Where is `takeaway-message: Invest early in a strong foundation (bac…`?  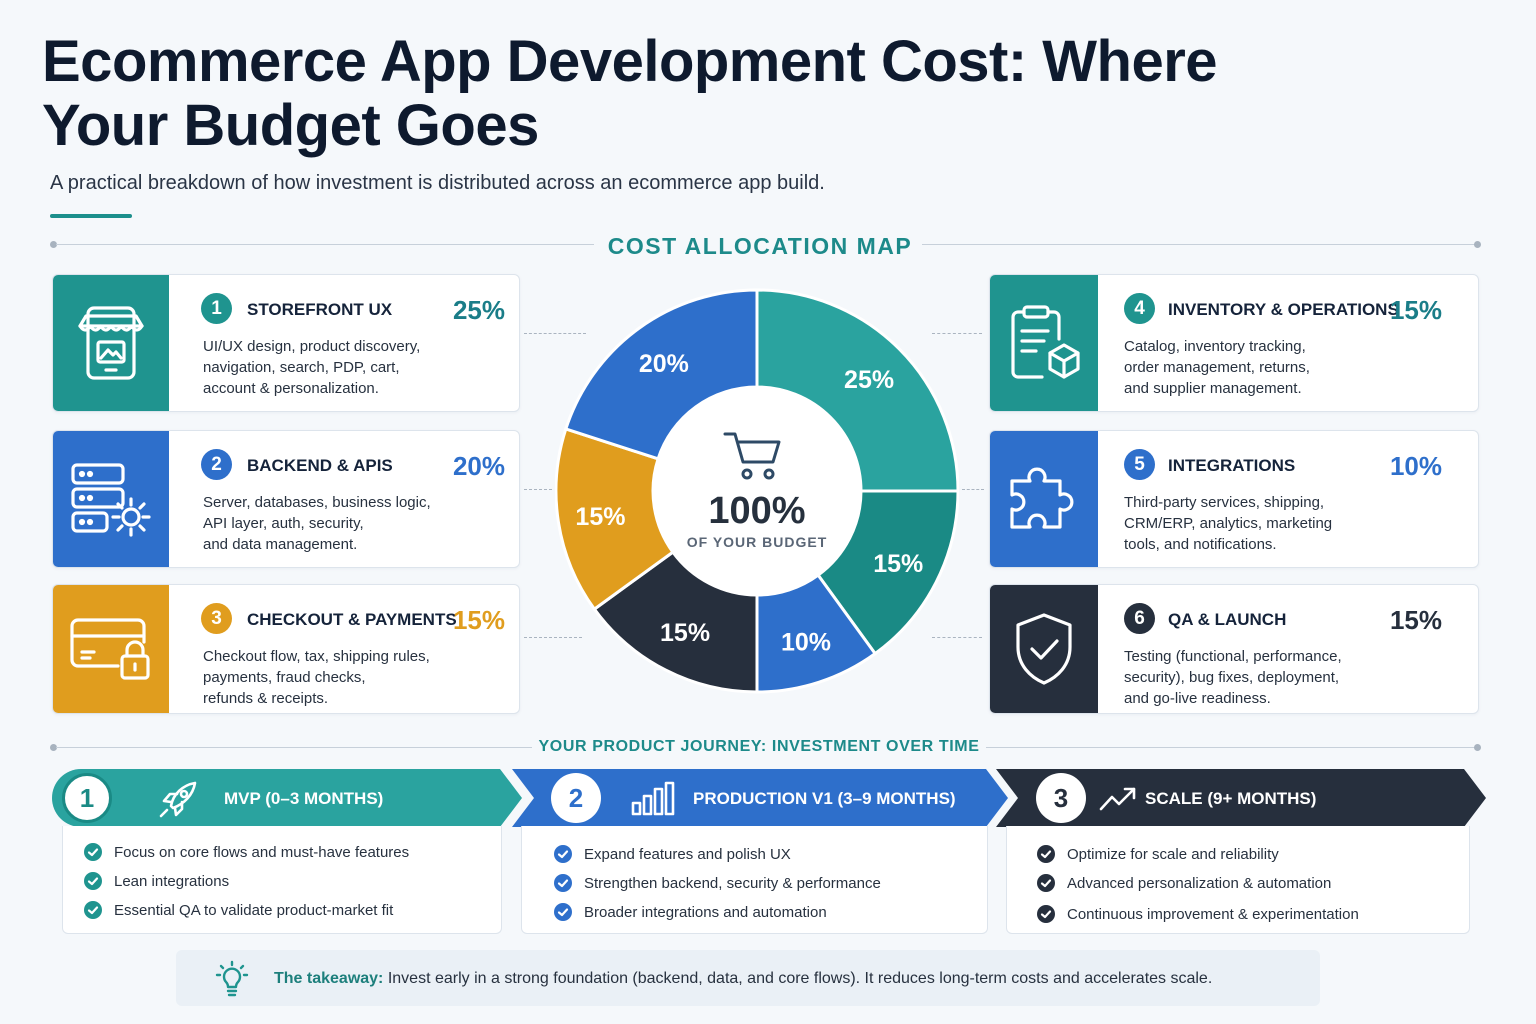 takeaway-message: Invest early in a strong foundation (bac… is located at coordinates (798, 978).